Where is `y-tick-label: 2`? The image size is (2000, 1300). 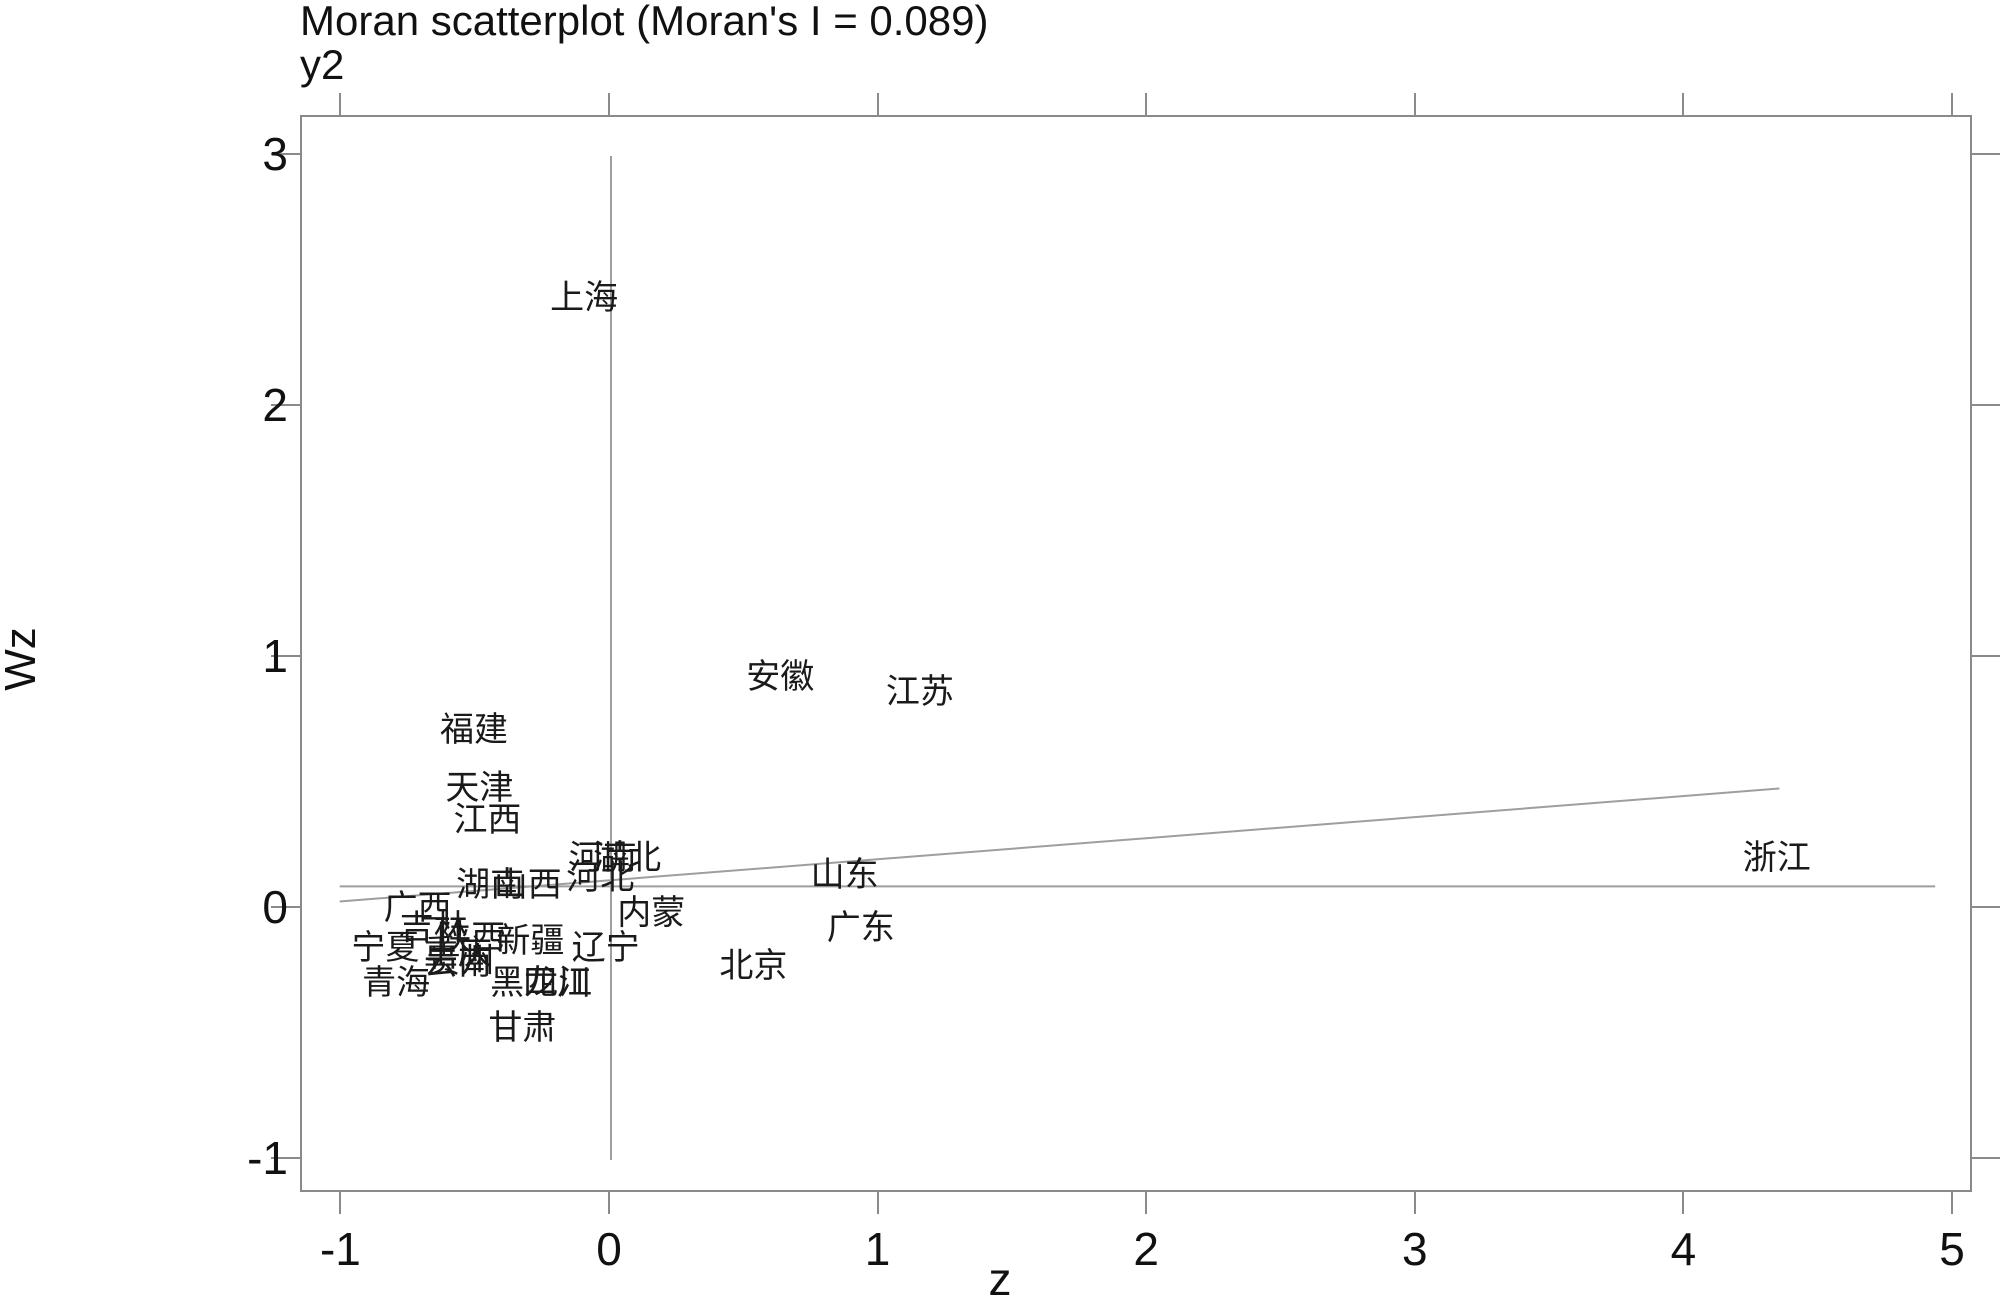
y-tick-label: 2 is located at coordinates (275, 405).